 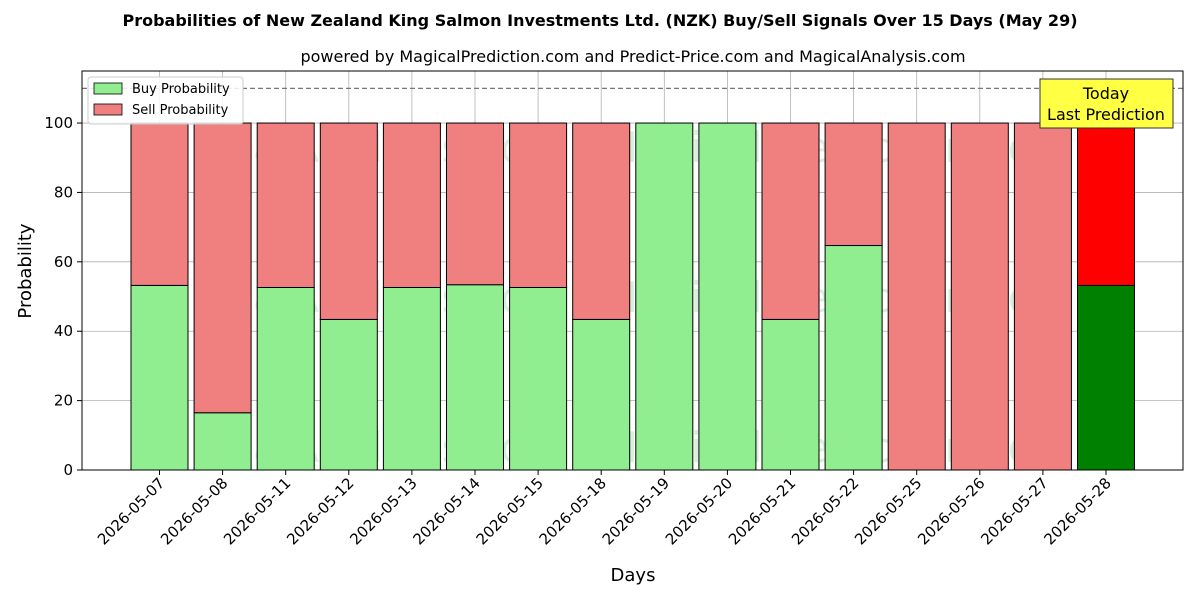 What do you see at coordinates (699, 511) in the screenshot?
I see `x-tick-label: 2026-05-20` at bounding box center [699, 511].